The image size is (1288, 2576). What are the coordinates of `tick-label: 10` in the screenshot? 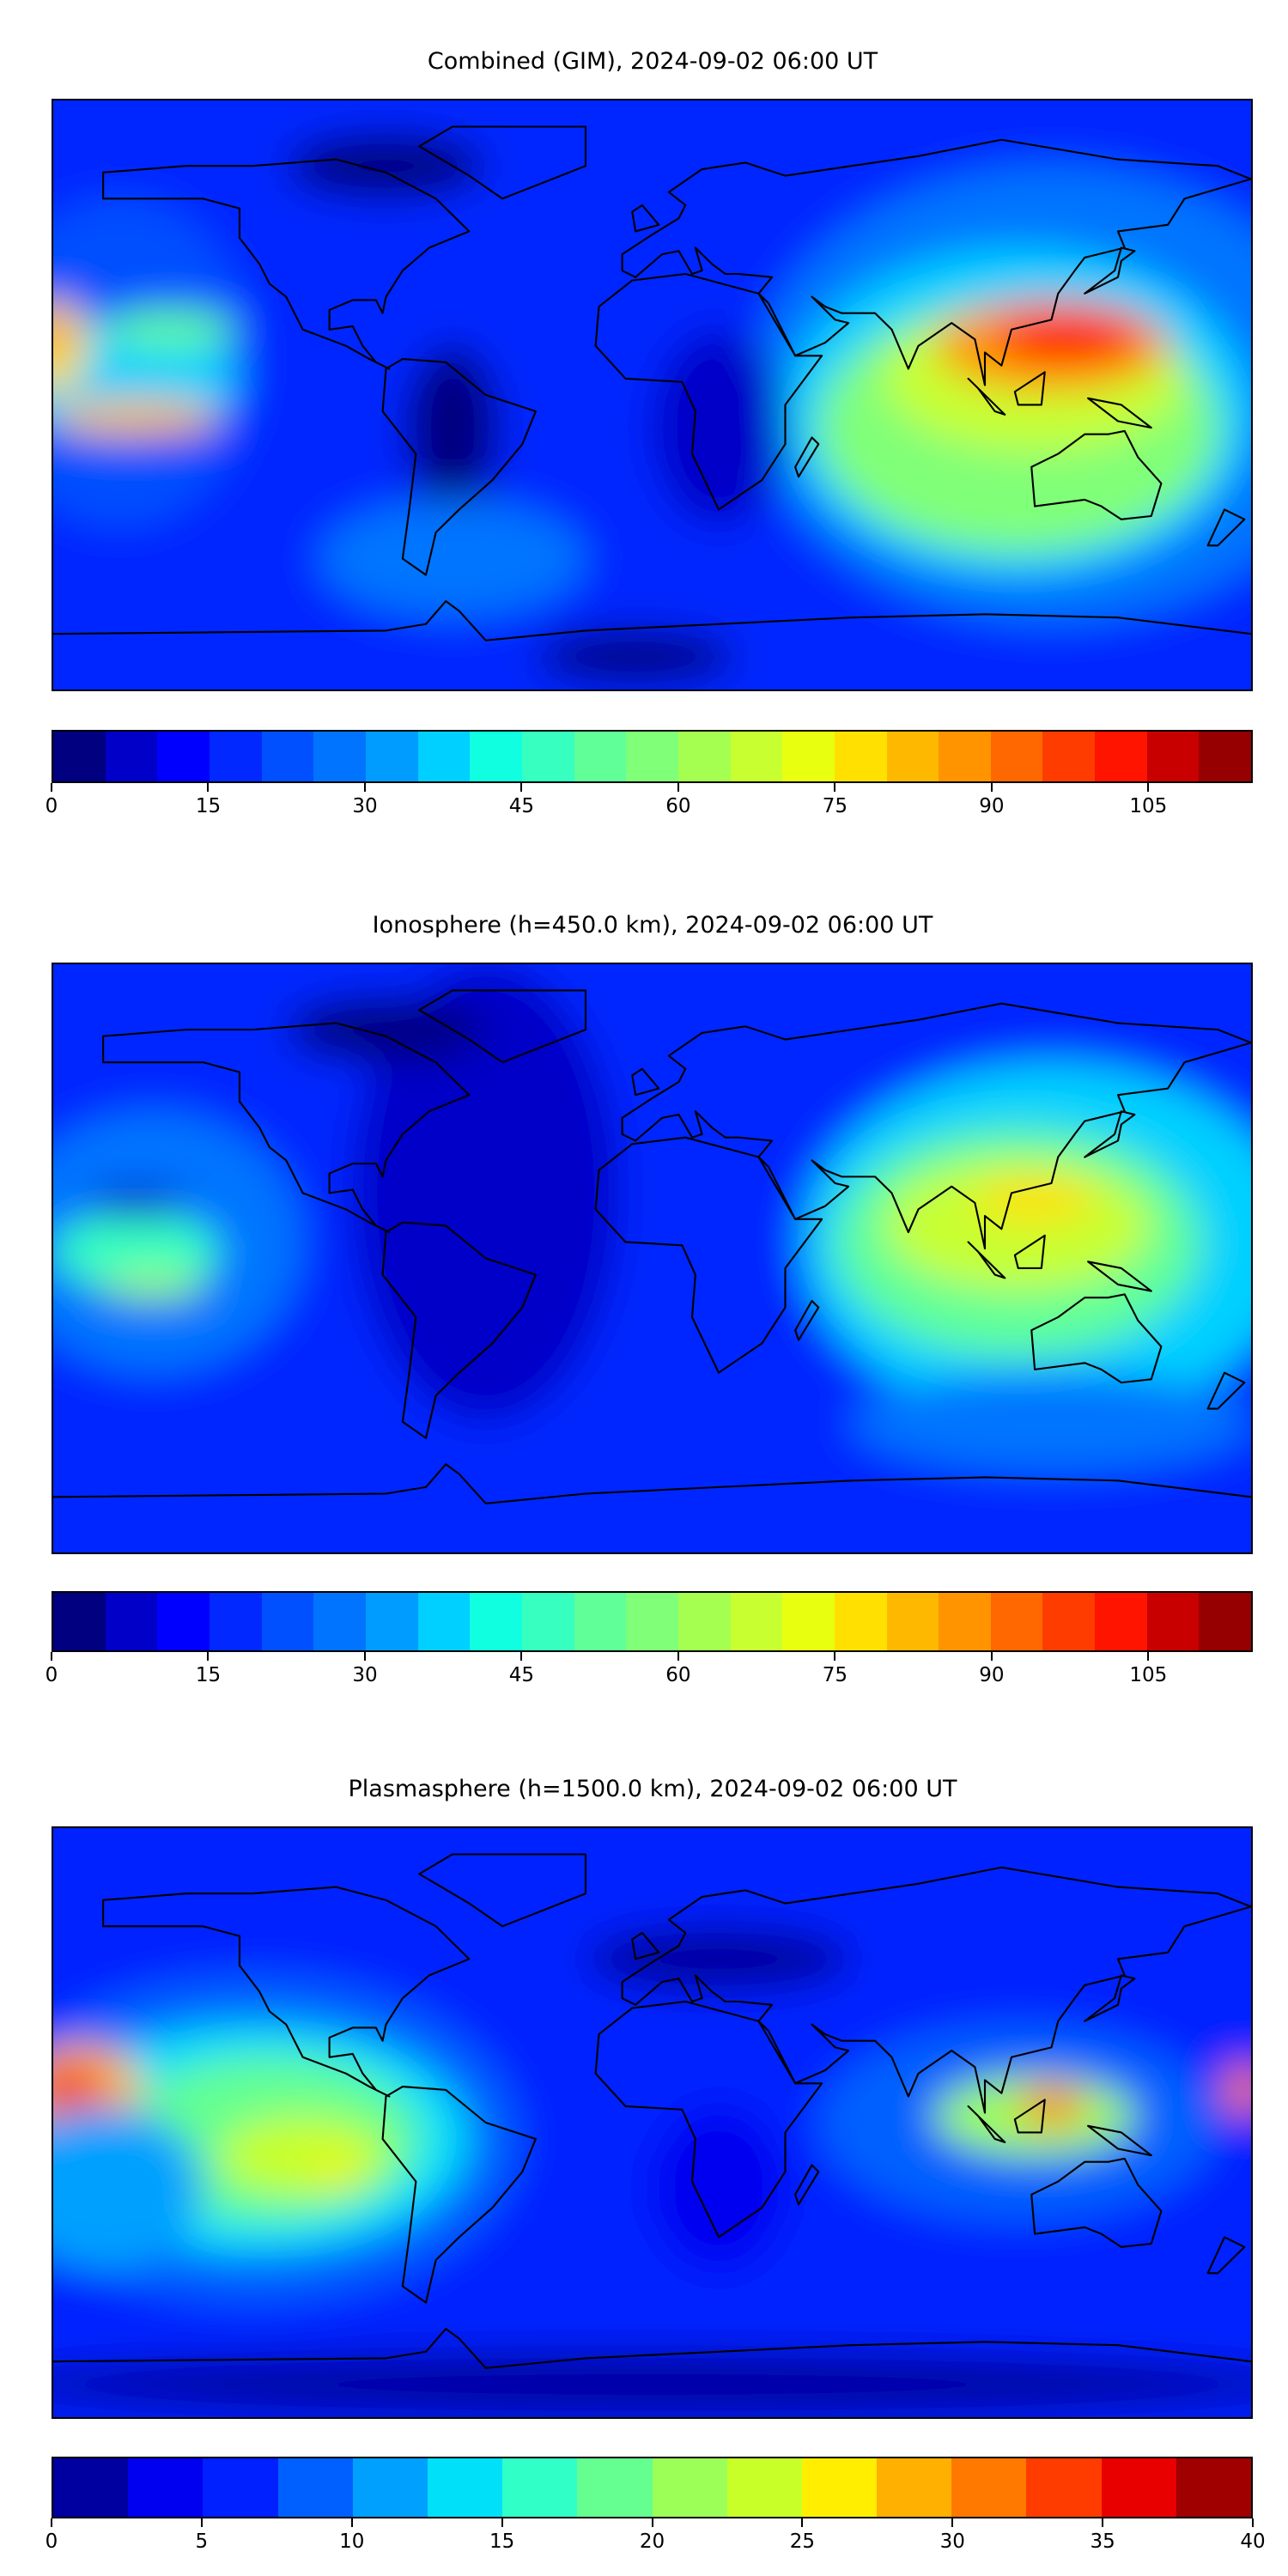 It's located at (352, 2541).